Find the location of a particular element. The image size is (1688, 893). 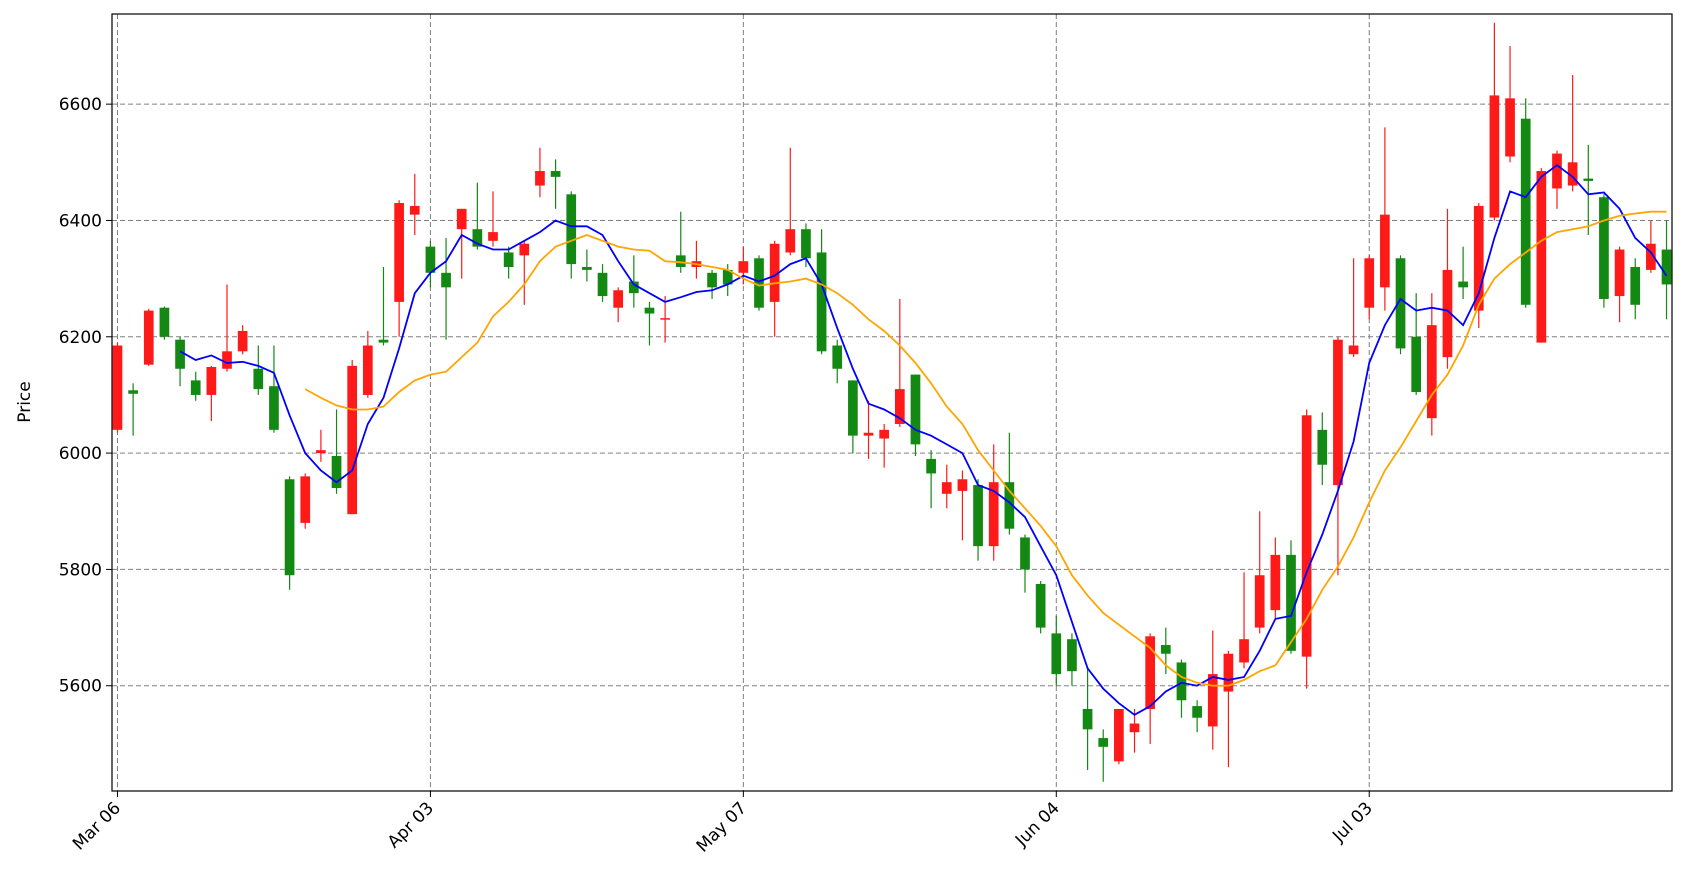

y-axis-label: Price is located at coordinates (25, 401).